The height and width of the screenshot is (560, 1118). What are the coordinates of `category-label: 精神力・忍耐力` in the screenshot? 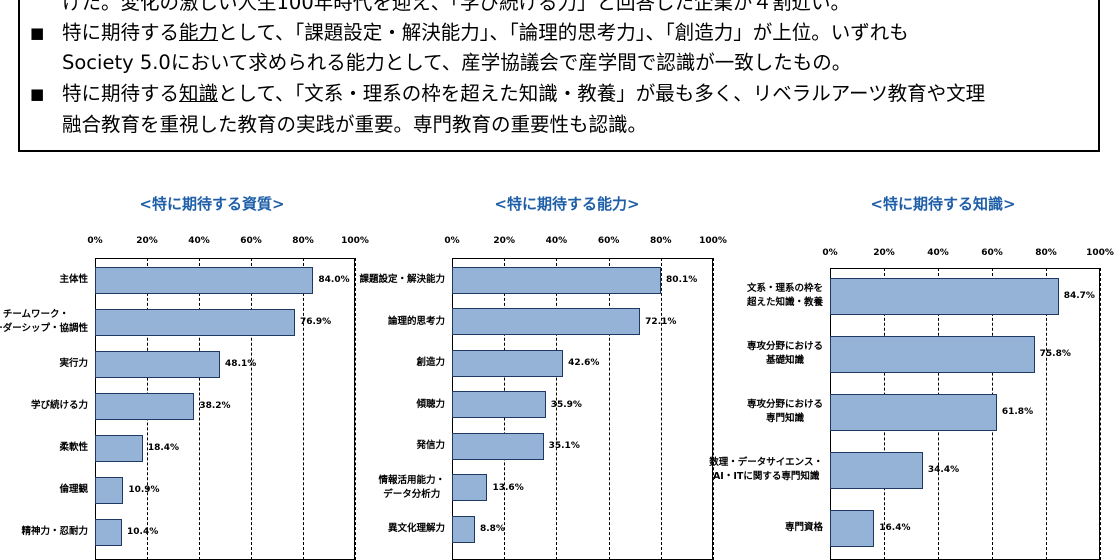 It's located at (54, 531).